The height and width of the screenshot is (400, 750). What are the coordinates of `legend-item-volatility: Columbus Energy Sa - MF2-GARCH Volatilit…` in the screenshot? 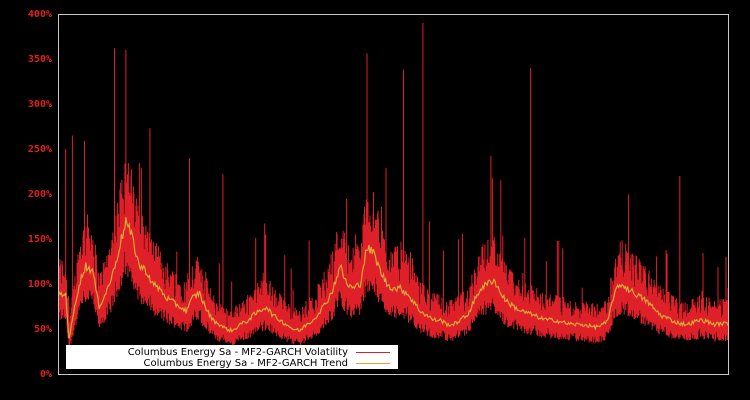 It's located at (259, 352).